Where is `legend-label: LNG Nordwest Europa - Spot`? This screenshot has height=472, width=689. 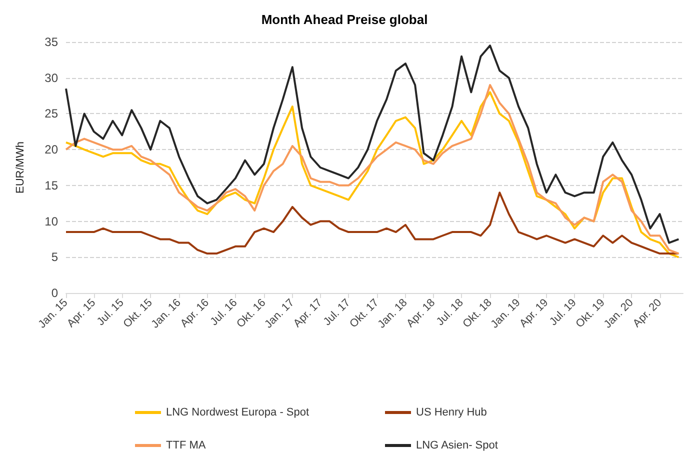
legend-label: LNG Nordwest Europa - Spot is located at coordinates (238, 412).